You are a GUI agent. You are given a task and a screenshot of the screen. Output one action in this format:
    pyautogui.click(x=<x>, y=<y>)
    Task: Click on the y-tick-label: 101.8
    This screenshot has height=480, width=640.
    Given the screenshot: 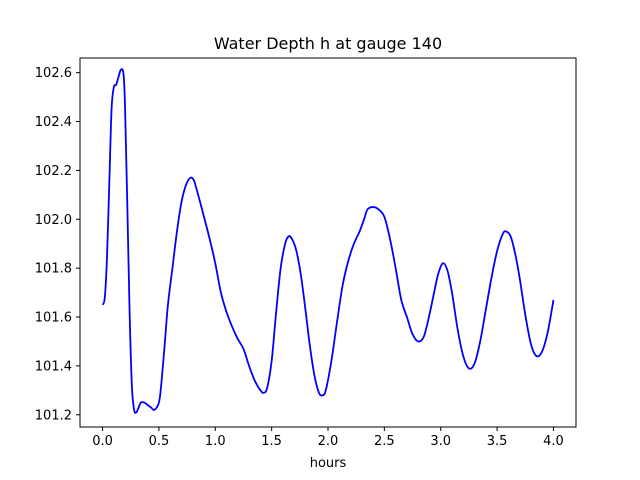 What is the action you would take?
    pyautogui.click(x=53, y=269)
    